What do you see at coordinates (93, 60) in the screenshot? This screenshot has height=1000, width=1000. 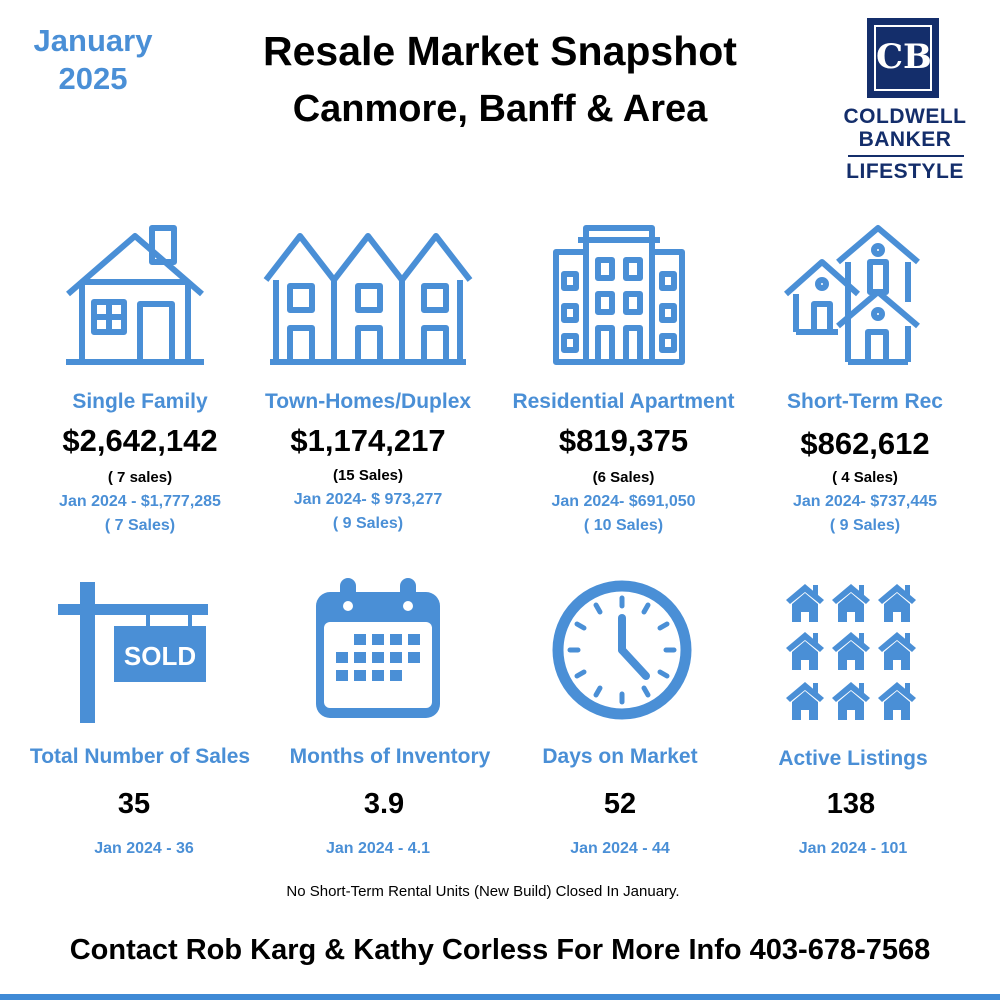 I see `month-label: January 2025` at bounding box center [93, 60].